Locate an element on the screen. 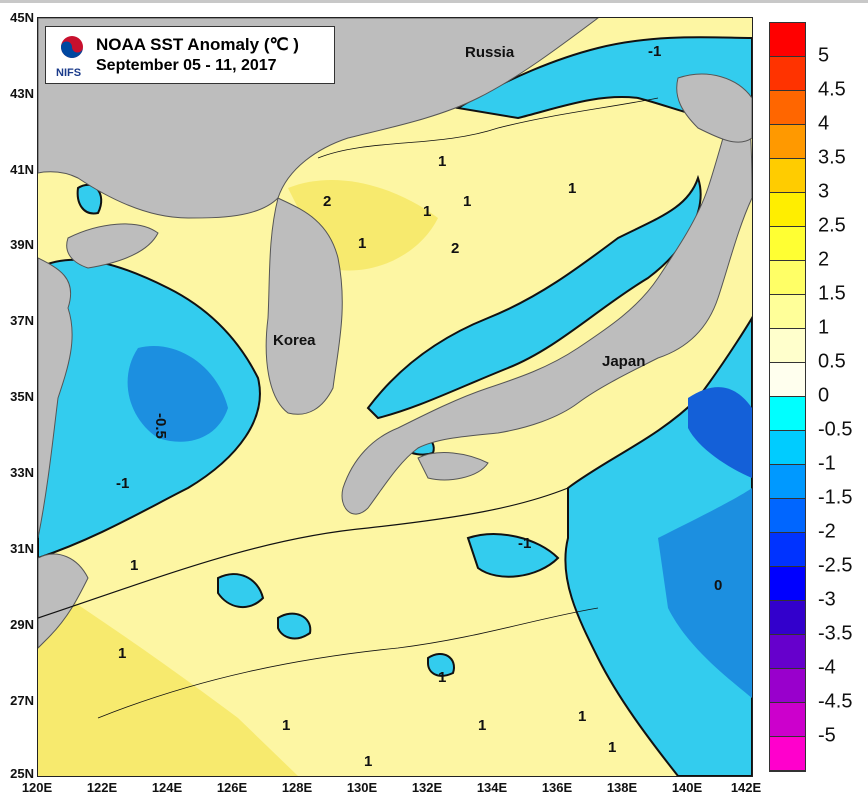  map-title: NOAA SST Anomaly (℃ ) is located at coordinates (197, 44).